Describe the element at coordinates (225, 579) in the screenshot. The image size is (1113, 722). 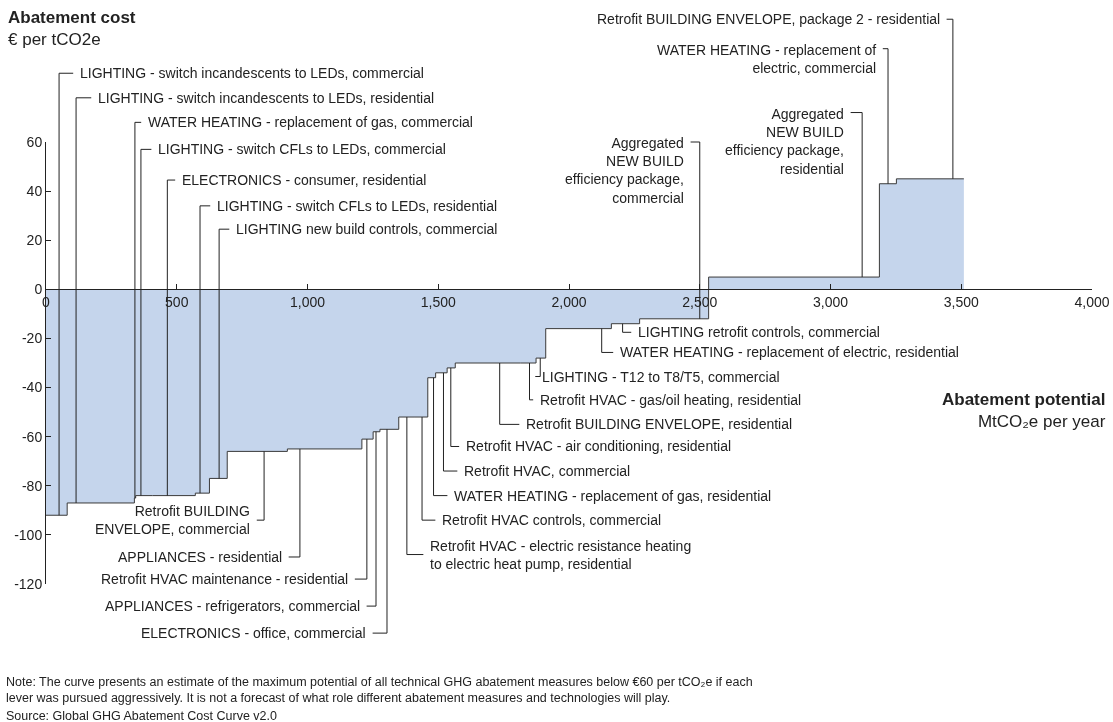
I see `annotation: Retrofit HVAC maintenance - residential` at that location.